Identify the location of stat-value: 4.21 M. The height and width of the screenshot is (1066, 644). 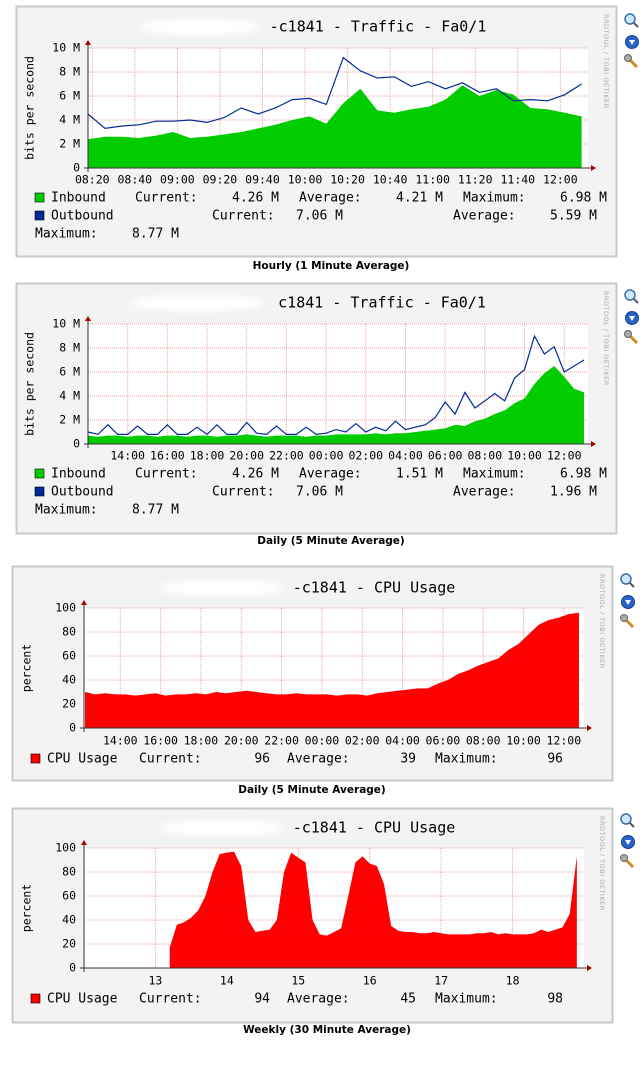
(419, 198).